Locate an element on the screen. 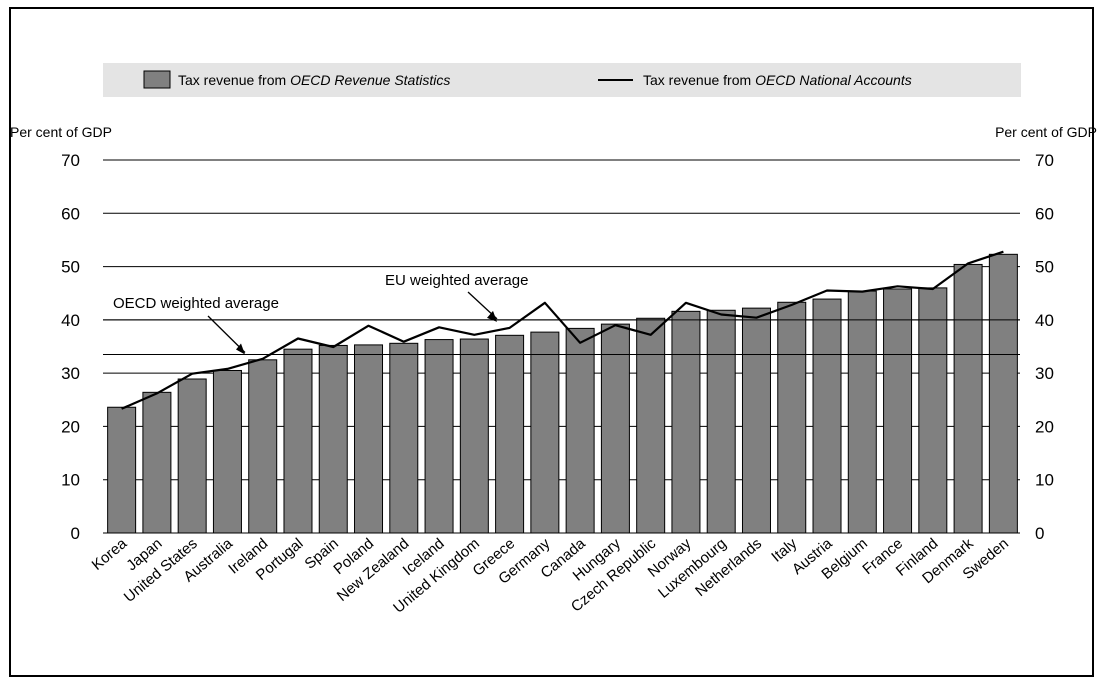 The image size is (1100, 683). bar-austria is located at coordinates (827, 416).